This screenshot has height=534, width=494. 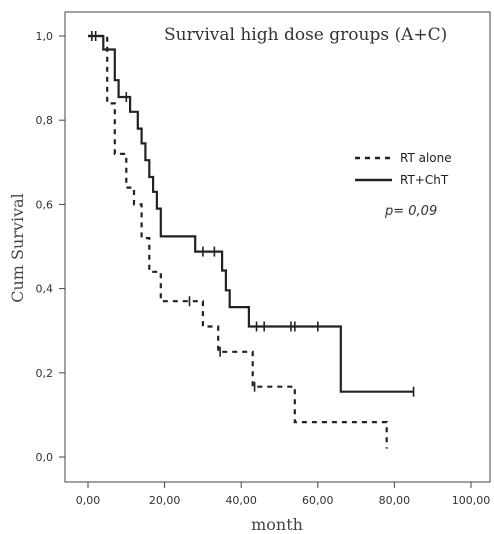 What do you see at coordinates (45, 120) in the screenshot?
I see `y-tick-label: 0,8` at bounding box center [45, 120].